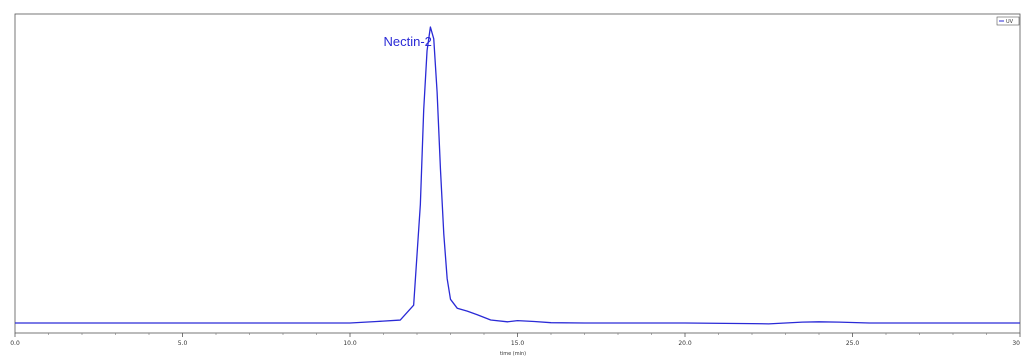 The height and width of the screenshot is (359, 1021). Describe the element at coordinates (685, 343) in the screenshot. I see `x-tick-label: 20.0` at that location.